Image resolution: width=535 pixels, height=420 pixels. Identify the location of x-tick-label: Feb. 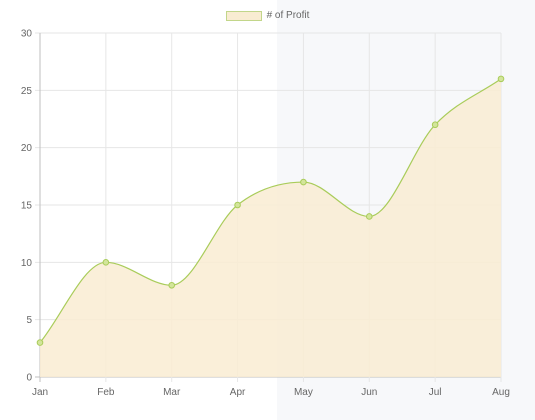
(106, 392).